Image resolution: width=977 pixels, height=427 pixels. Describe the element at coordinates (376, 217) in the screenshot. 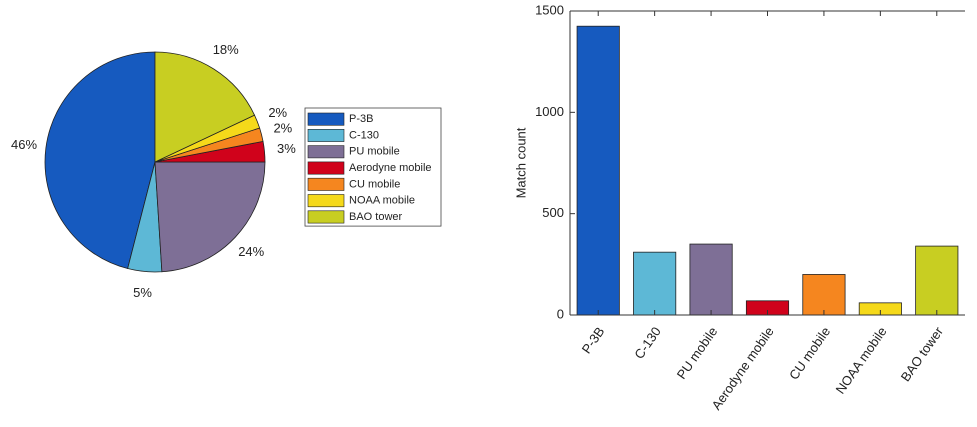

I see `legend-label: BAO tower` at that location.